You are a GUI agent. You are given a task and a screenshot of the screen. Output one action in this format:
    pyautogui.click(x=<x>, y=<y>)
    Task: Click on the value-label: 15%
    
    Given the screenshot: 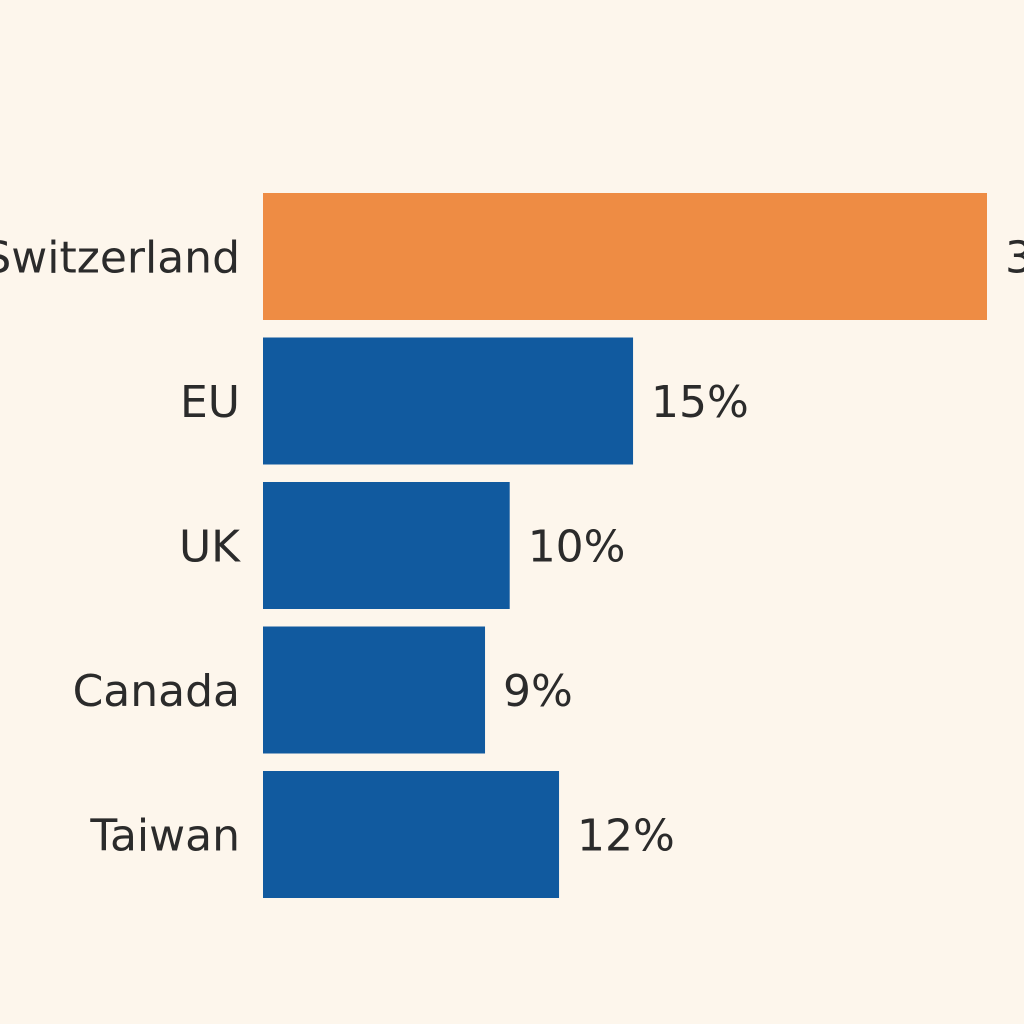 What is the action you would take?
    pyautogui.click(x=700, y=402)
    